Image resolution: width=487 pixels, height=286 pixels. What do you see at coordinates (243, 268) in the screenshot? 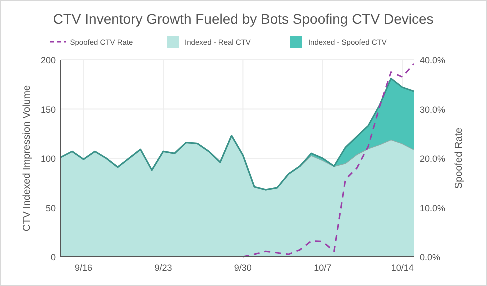
I see `x-tick-label: 9/30` at bounding box center [243, 268].